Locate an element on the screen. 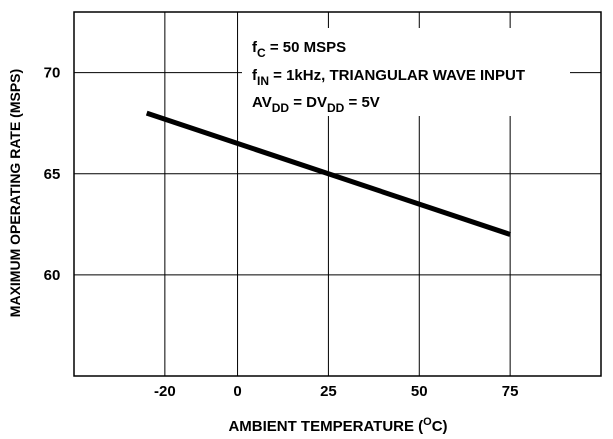 This screenshot has width=613, height=439. x-tick-label: -20 is located at coordinates (165, 391).